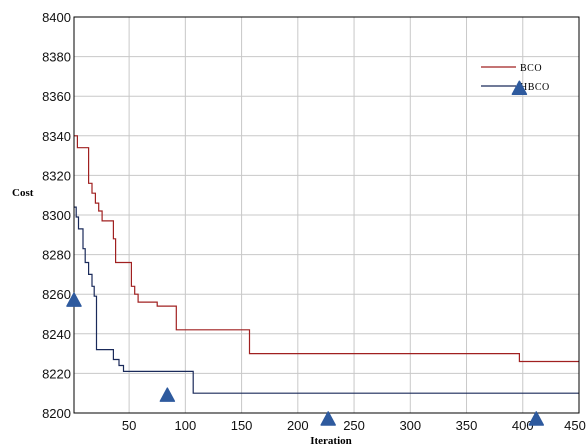 The image size is (587, 446). What do you see at coordinates (56, 373) in the screenshot?
I see `y-tick-label: 8220` at bounding box center [56, 373].